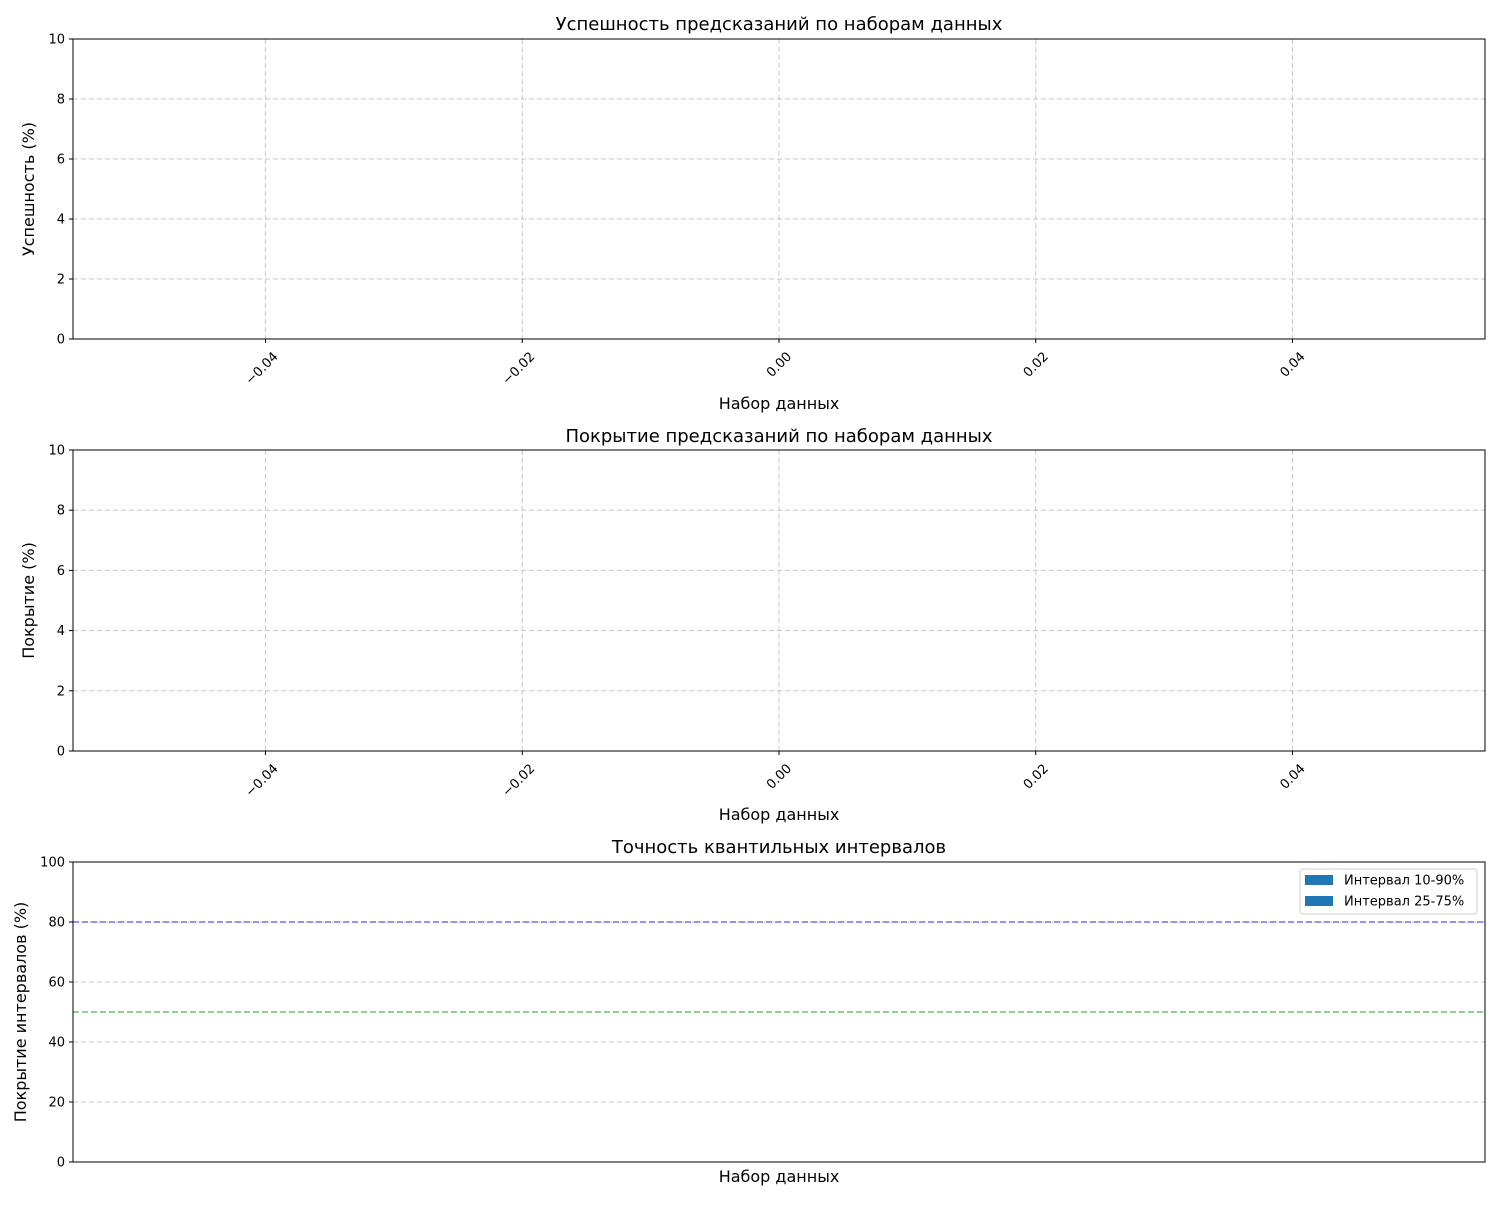 The height and width of the screenshot is (1205, 1500). What do you see at coordinates (778, 436) in the screenshot?
I see `chart-title: Покрытие предсказаний по наборам данных` at bounding box center [778, 436].